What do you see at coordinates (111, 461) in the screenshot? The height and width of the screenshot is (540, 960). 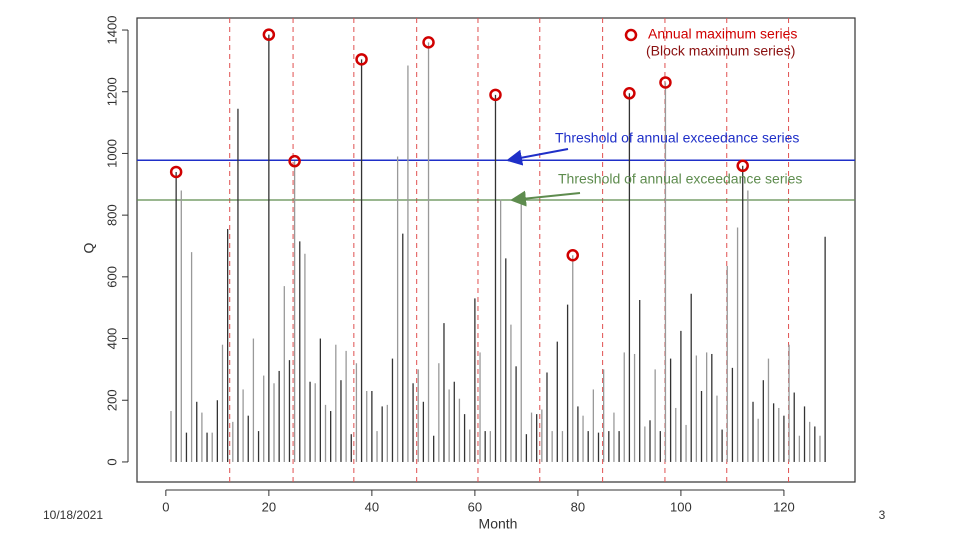 I see `y-tick-label: 0` at bounding box center [111, 461].